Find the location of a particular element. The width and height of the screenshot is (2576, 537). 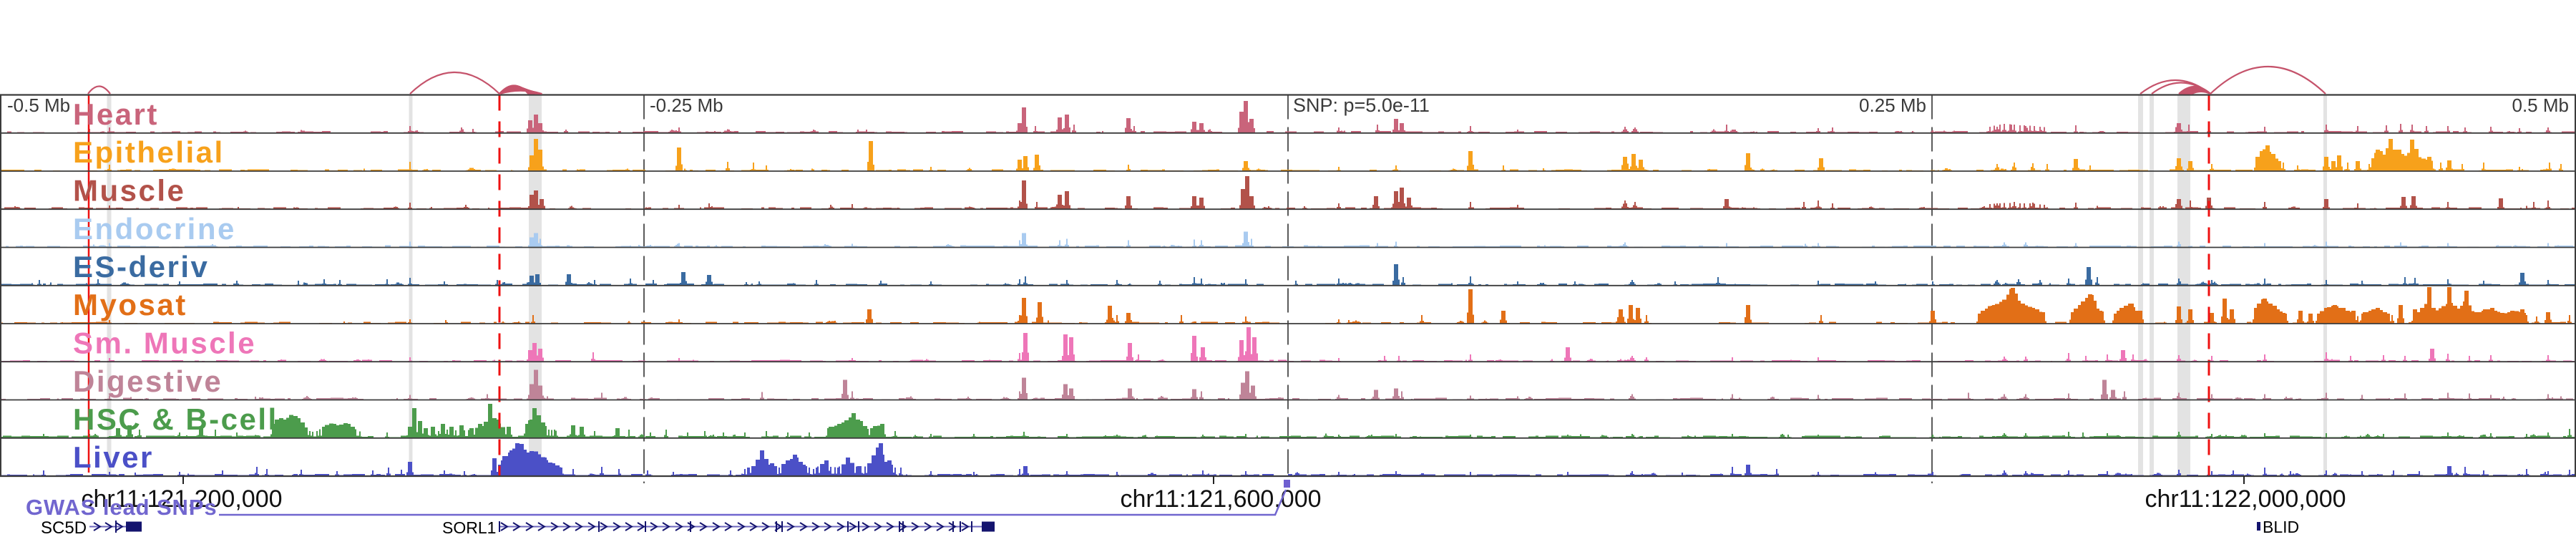

svg-text: ES-deriv is located at coordinates (141, 267).